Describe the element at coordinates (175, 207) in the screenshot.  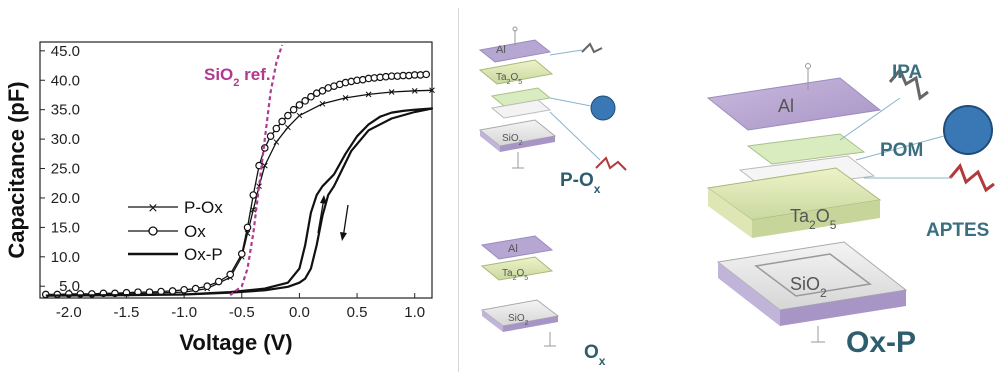
I see `legend-entry-p-ox: × P-Ox` at that location.